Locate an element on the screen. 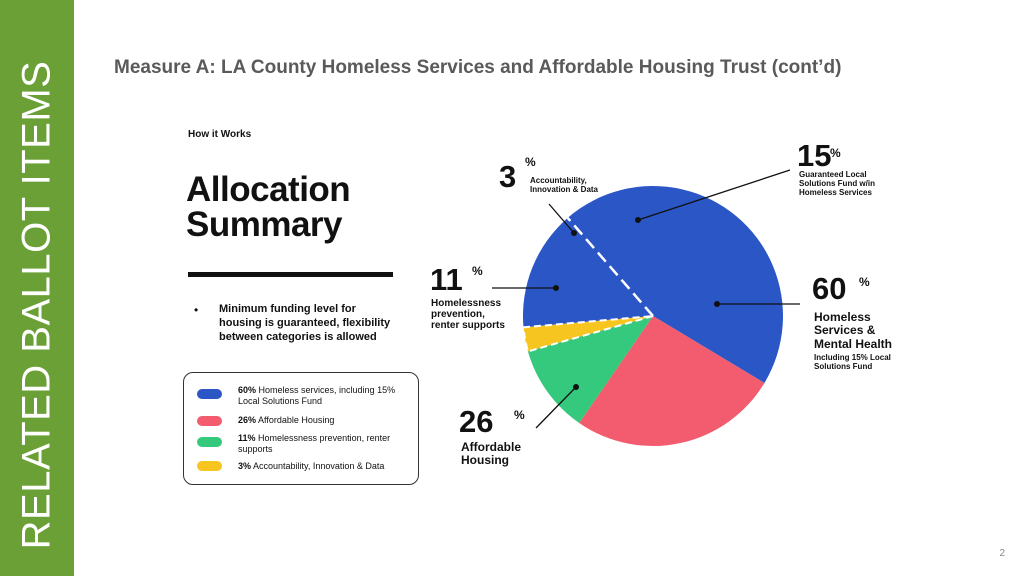 Image resolution: width=1024 pixels, height=576 pixels. pct-sign-accountability: % is located at coordinates (530, 162).